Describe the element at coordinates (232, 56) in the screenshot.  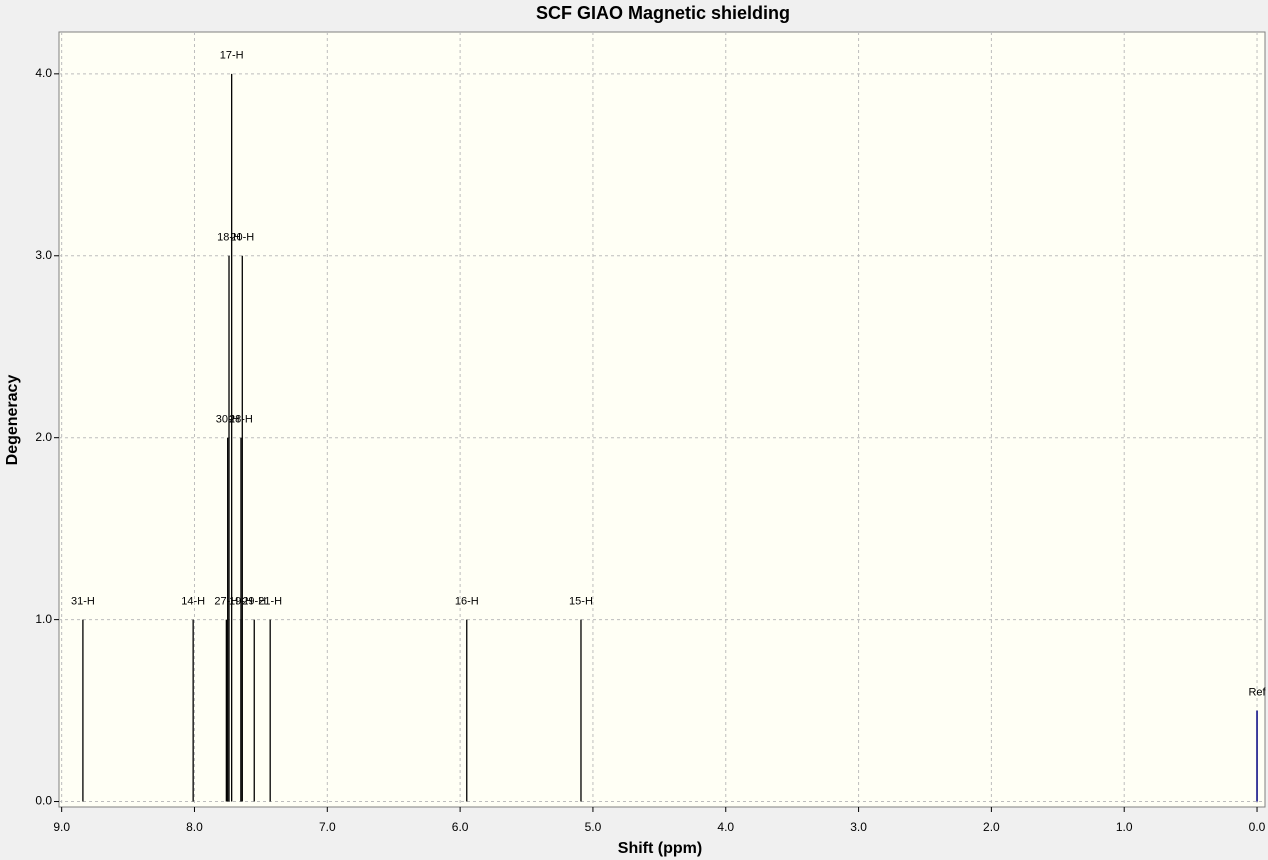
I see `peak-label: 17-H` at that location.